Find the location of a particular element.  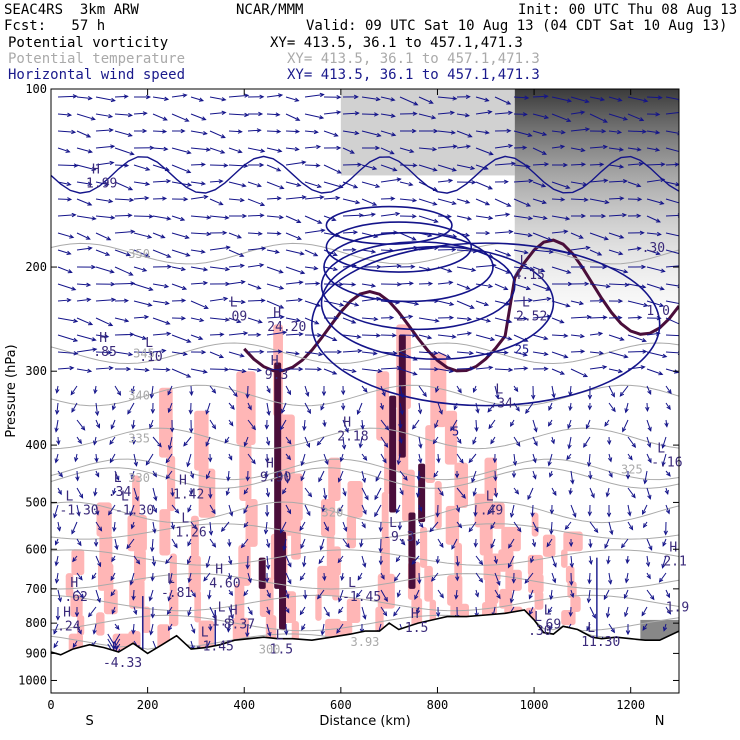

y-axis-title: Pressure (hPa) is located at coordinates (11, 390).